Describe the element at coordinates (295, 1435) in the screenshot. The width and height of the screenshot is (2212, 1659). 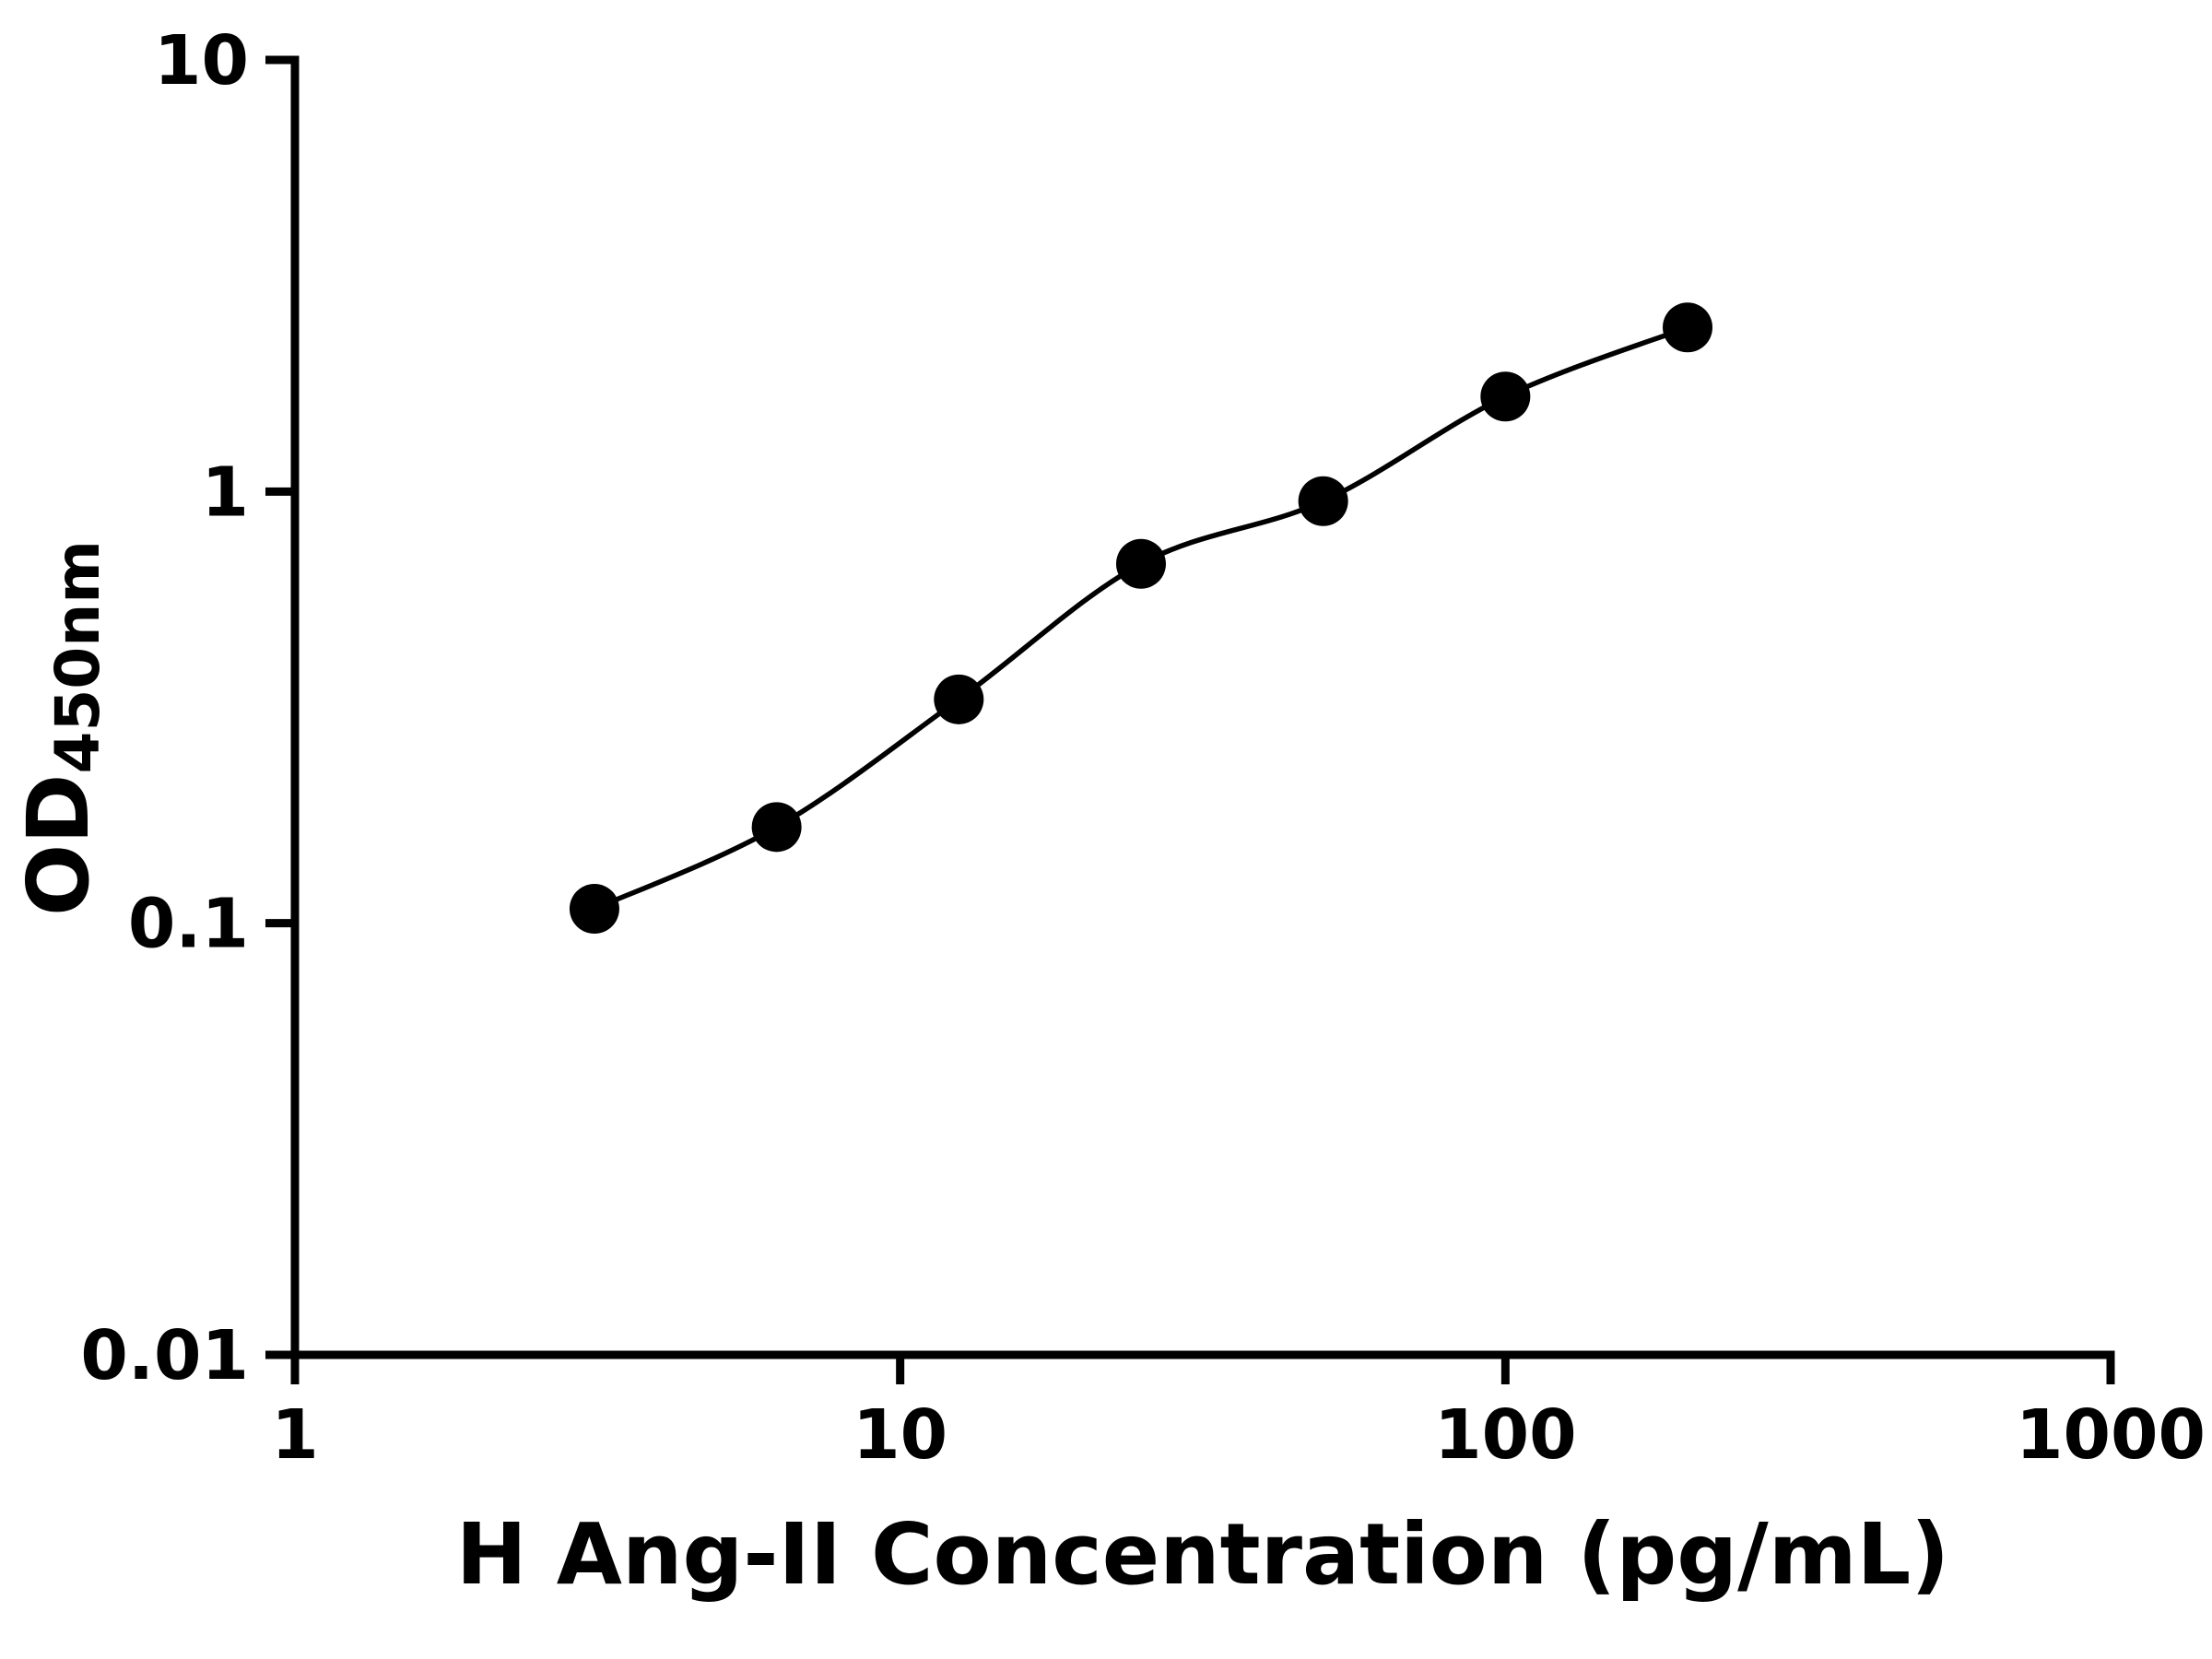
I see `x-axis-tick-label: 1` at that location.